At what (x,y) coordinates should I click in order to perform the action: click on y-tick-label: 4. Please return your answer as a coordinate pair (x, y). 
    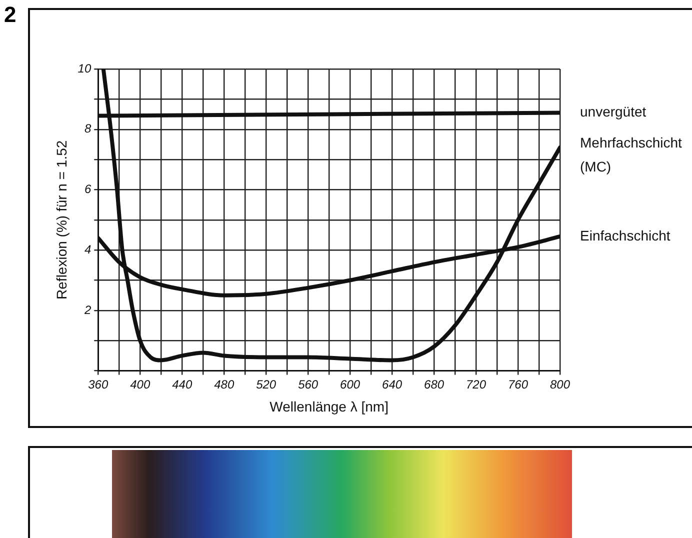
    Looking at the image, I should click on (88, 249).